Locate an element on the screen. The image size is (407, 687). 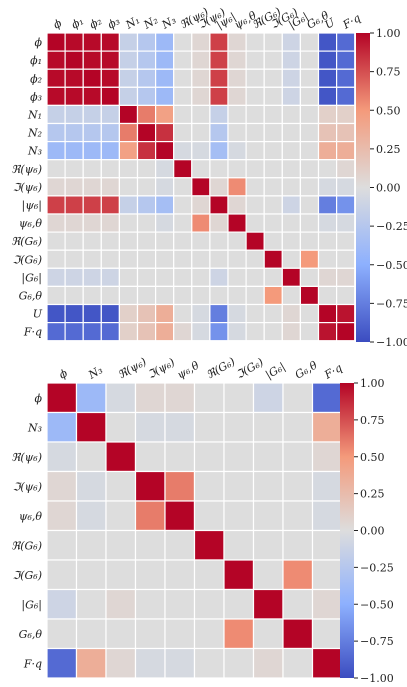
colorbar-bottom-ticks: 1.00 0.75 0.50 0.25 0.00 −0.25 −0.50 −0.75 −1.00 is located at coordinates (374, 531).